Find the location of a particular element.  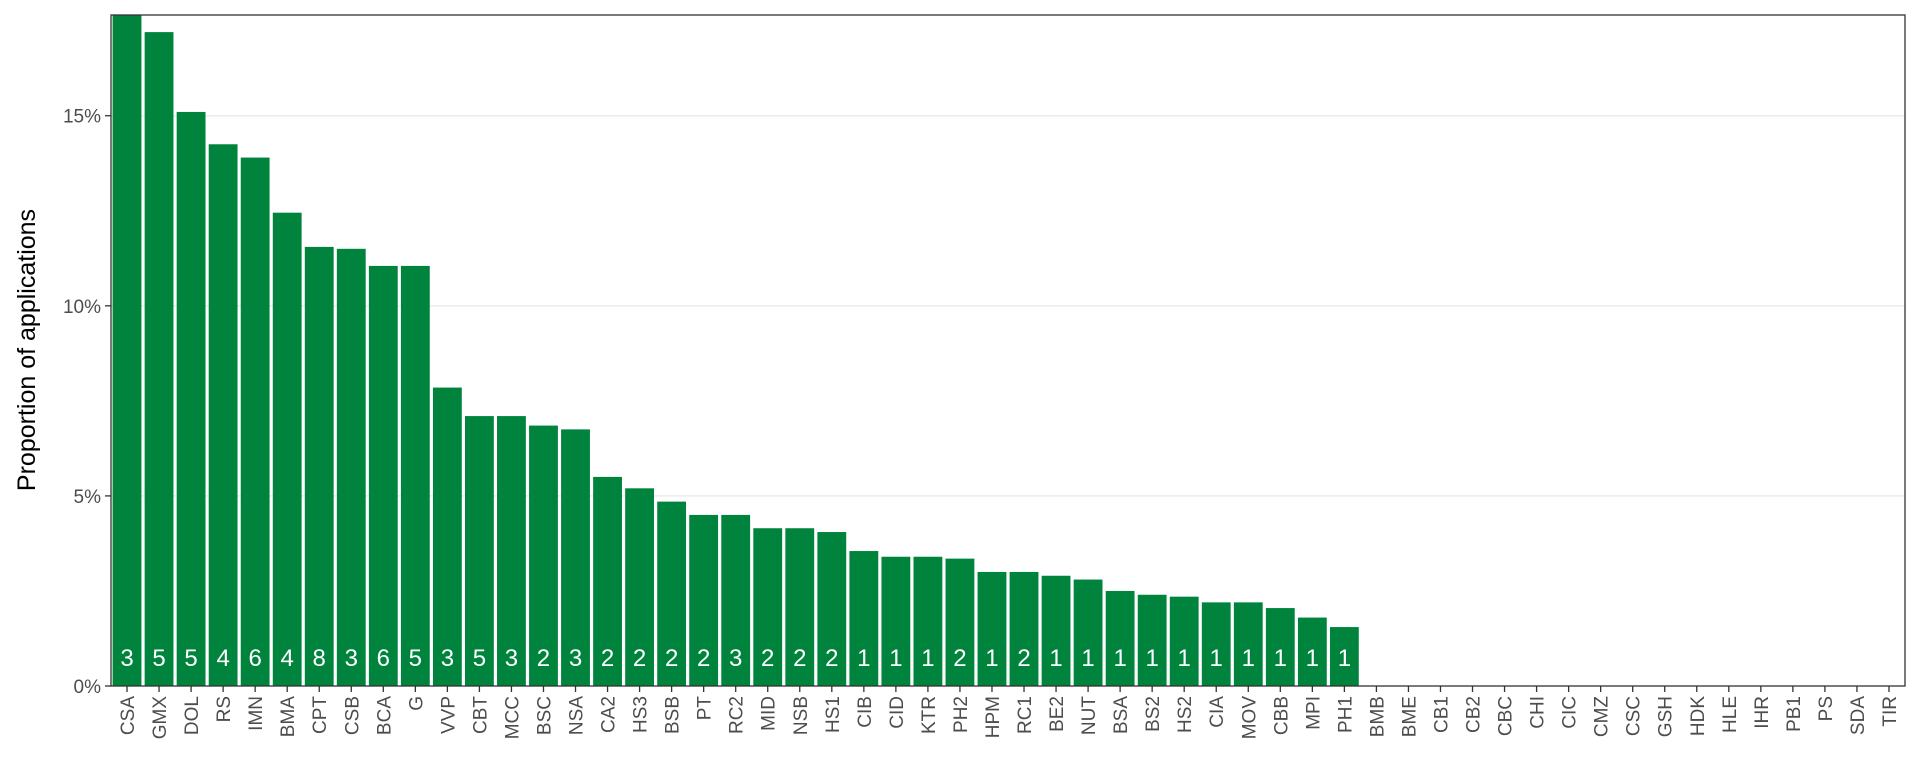

x-tick-label: BE2 is located at coordinates (1057, 714).